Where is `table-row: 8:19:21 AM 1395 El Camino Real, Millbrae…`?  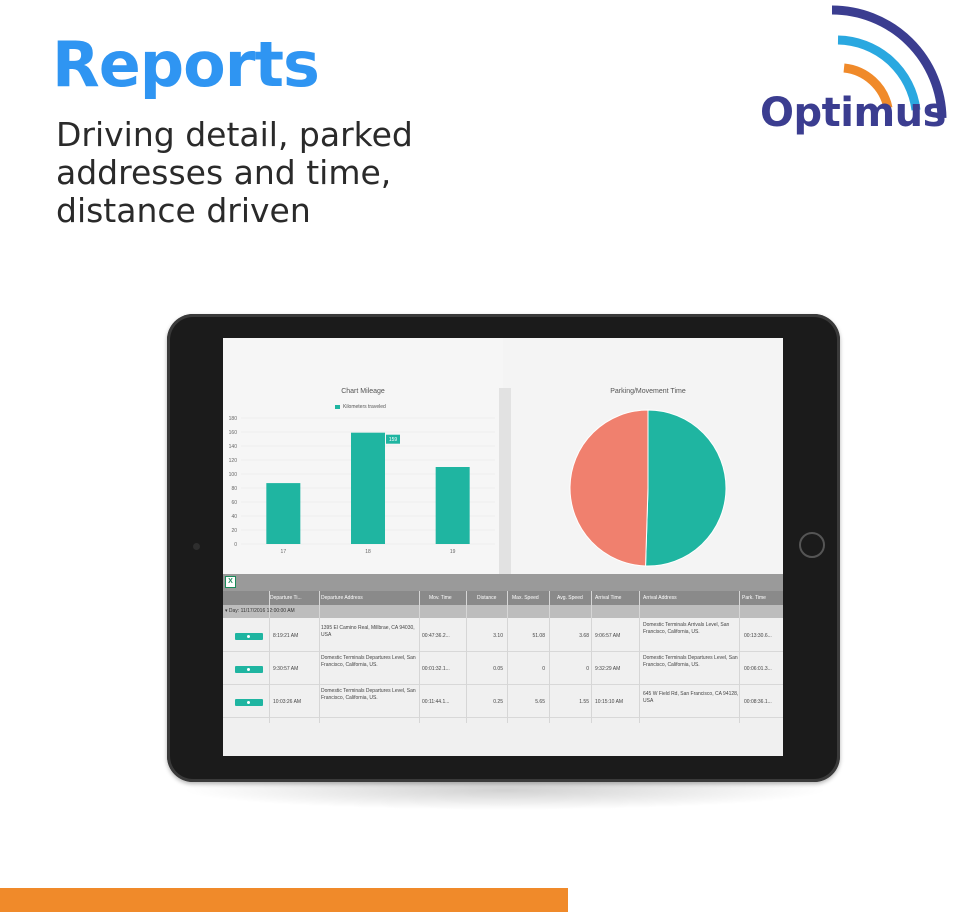 table-row: 8:19:21 AM 1395 El Camino Real, Millbrae… is located at coordinates (503, 636).